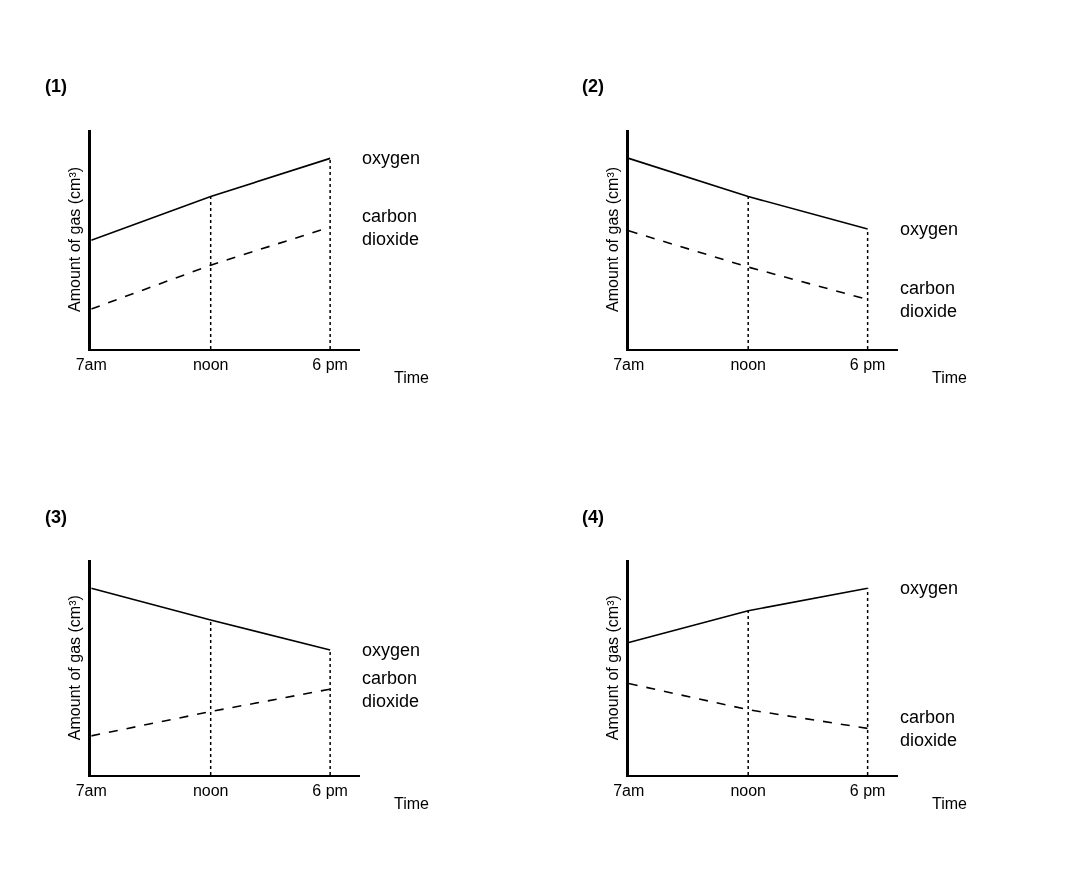 Image resolution: width=1091 pixels, height=895 pixels. What do you see at coordinates (56, 517) in the screenshot?
I see `chart-title: (3)` at bounding box center [56, 517].